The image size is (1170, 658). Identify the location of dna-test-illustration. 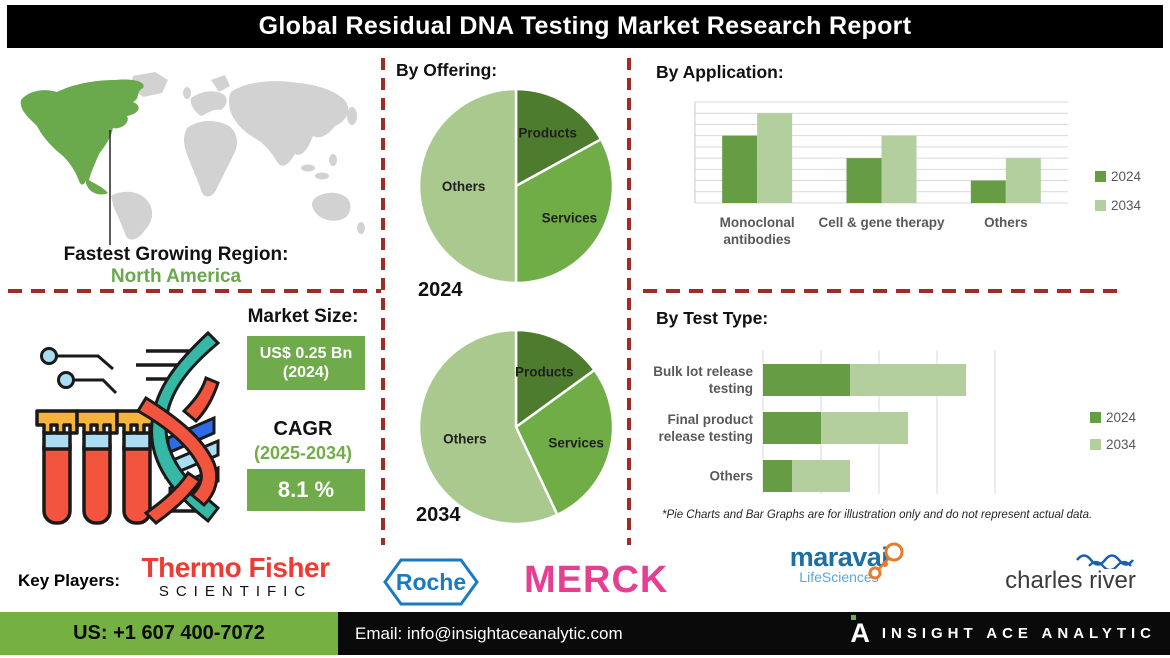
(128, 427).